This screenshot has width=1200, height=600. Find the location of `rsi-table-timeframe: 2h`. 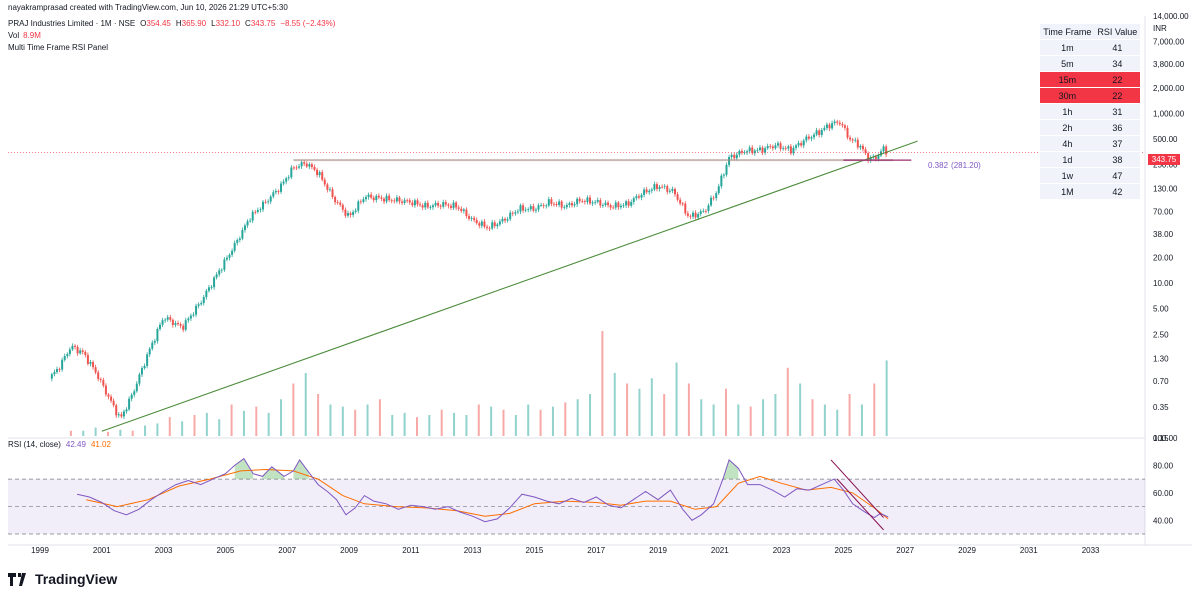

rsi-table-timeframe: 2h is located at coordinates (1067, 127).